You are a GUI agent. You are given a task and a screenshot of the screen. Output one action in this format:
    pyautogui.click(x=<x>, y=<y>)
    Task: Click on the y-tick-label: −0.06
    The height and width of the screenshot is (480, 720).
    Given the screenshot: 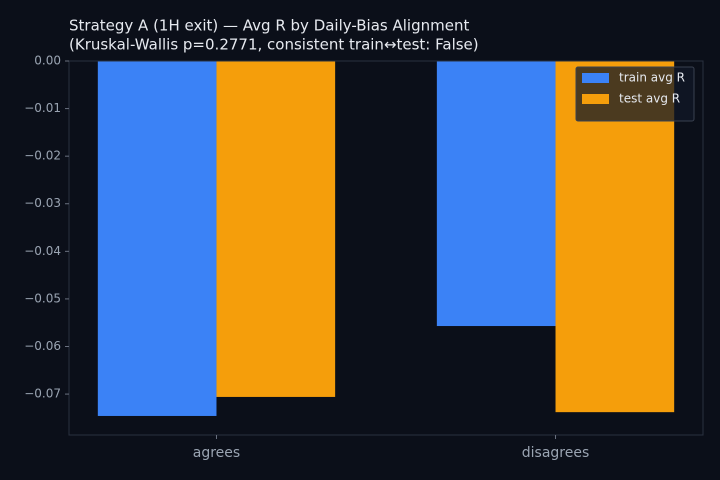 What is the action you would take?
    pyautogui.click(x=42, y=346)
    